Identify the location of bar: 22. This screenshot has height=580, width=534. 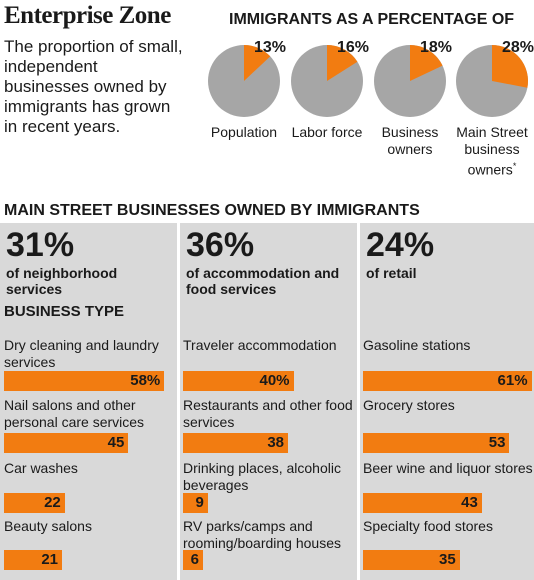
(34, 503).